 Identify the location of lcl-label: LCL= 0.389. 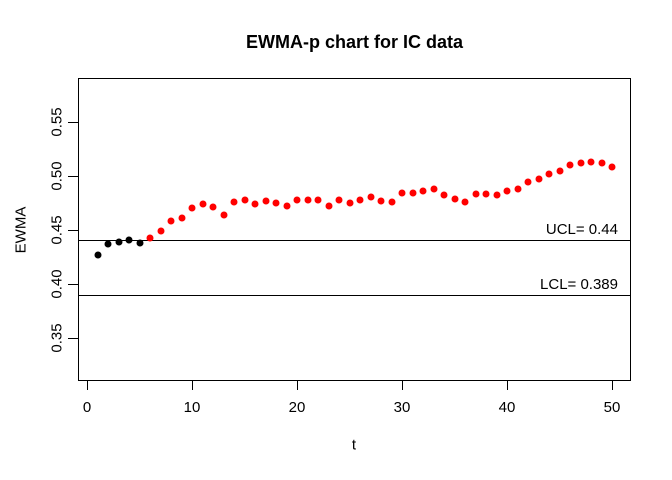
(579, 284).